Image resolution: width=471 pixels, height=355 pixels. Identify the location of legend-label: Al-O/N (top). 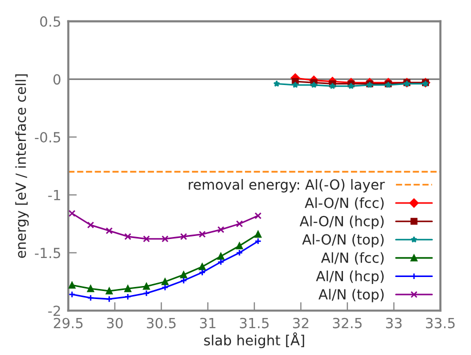
(343, 241).